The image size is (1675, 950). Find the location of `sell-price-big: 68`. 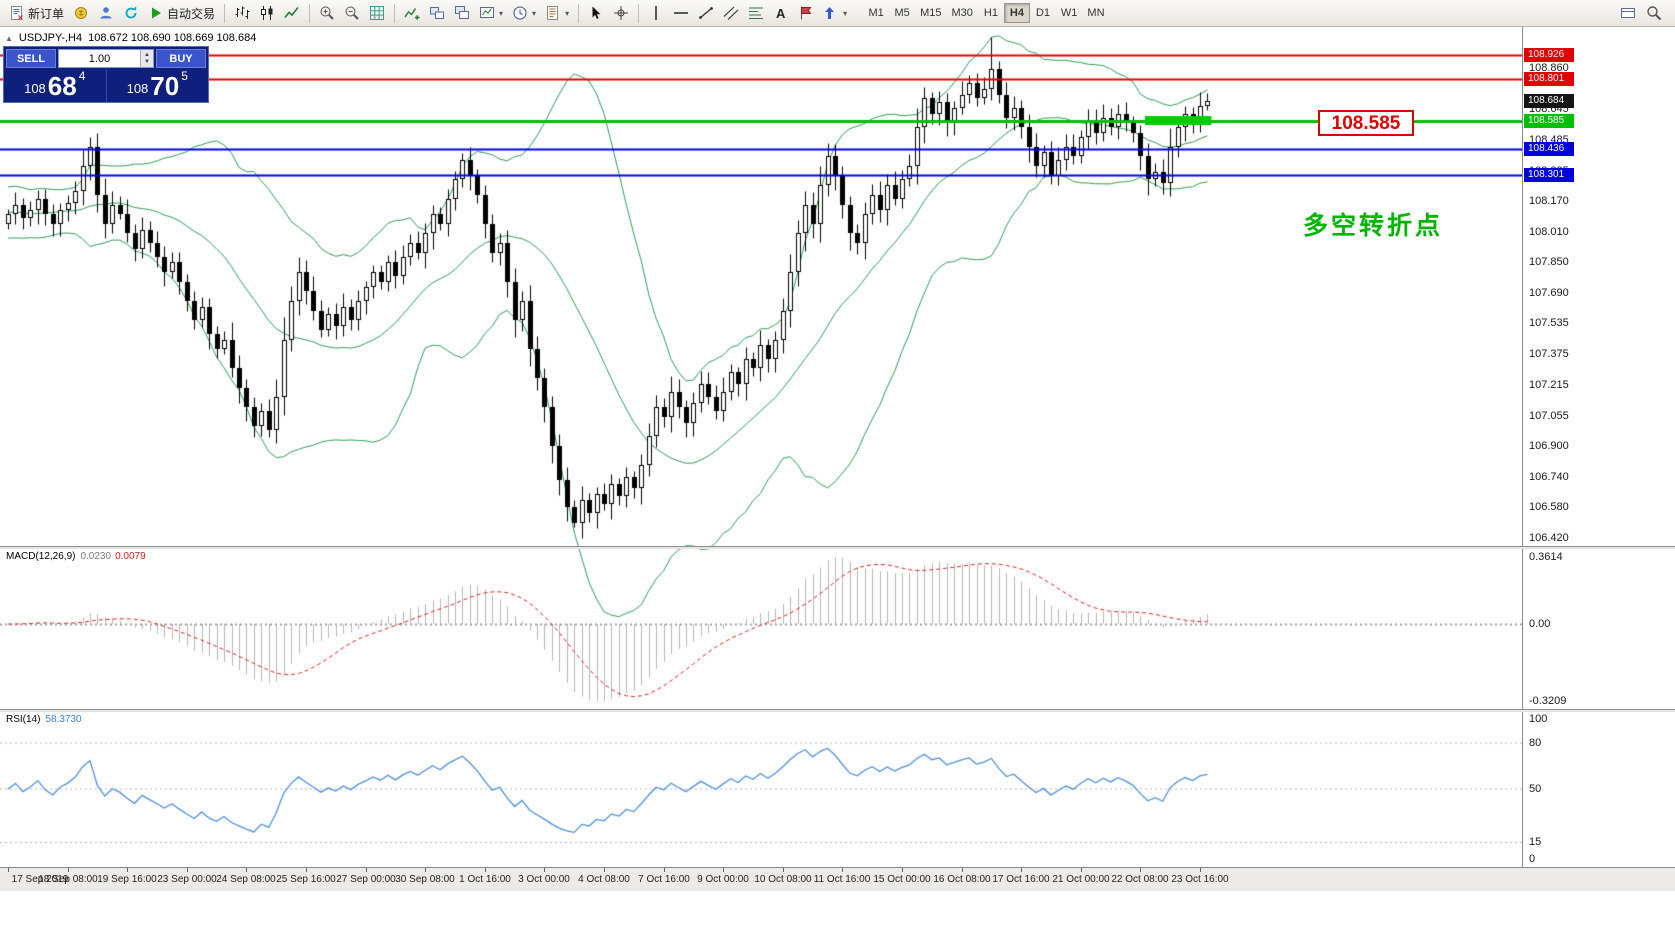

sell-price-big: 68 is located at coordinates (62, 86).